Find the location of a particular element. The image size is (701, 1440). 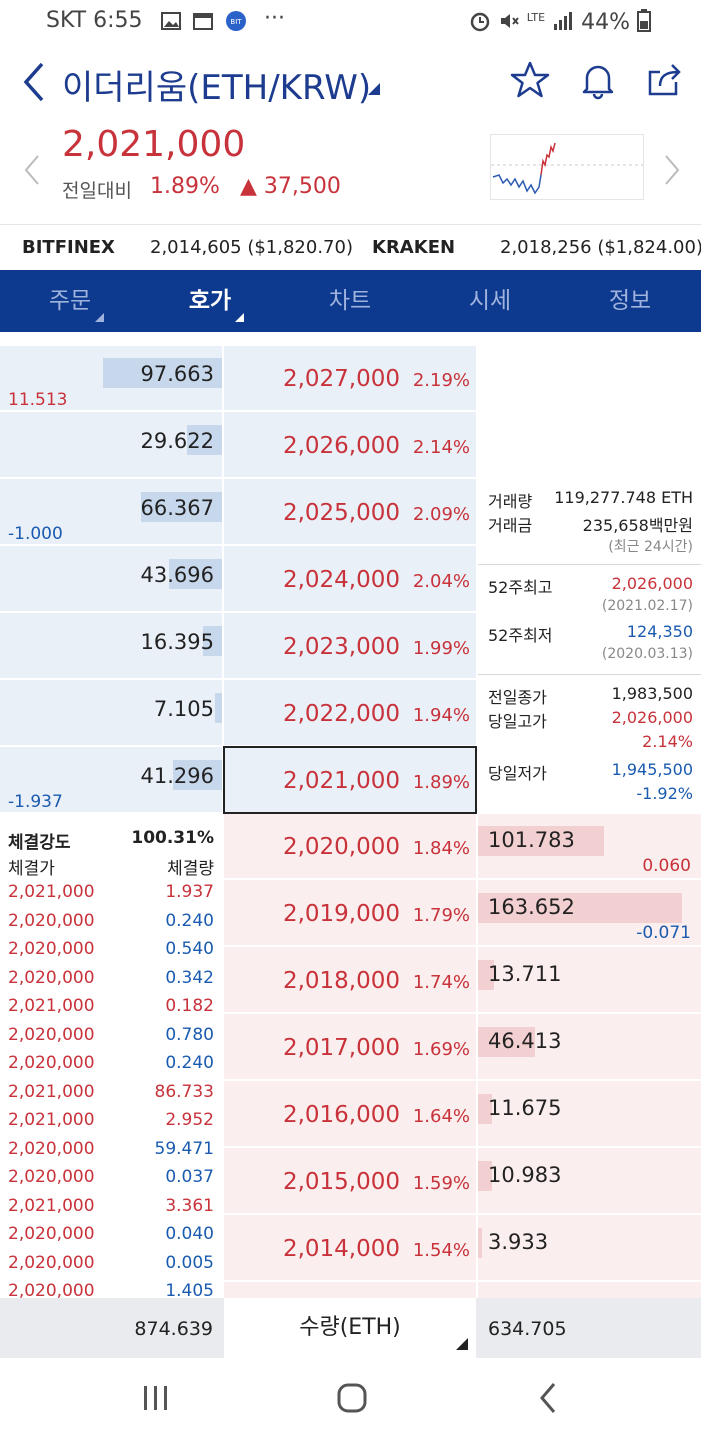

ask-price-percent: 1.89% is located at coordinates (441, 782).